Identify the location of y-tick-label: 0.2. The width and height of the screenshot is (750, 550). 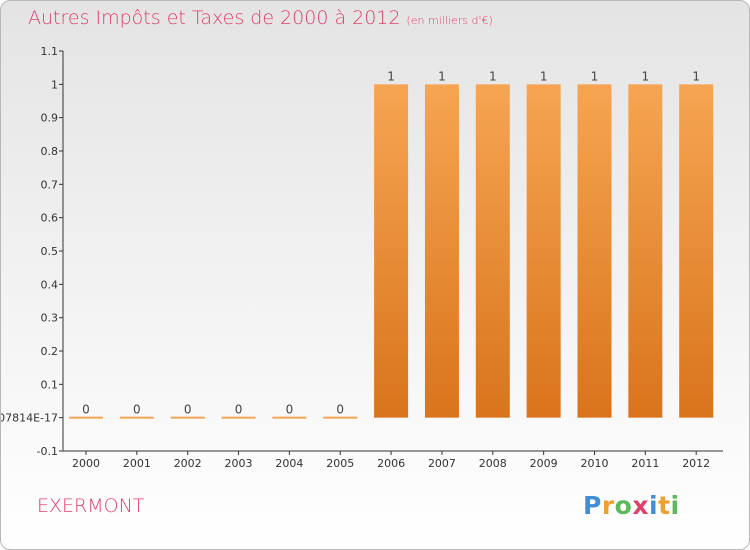
(50, 351).